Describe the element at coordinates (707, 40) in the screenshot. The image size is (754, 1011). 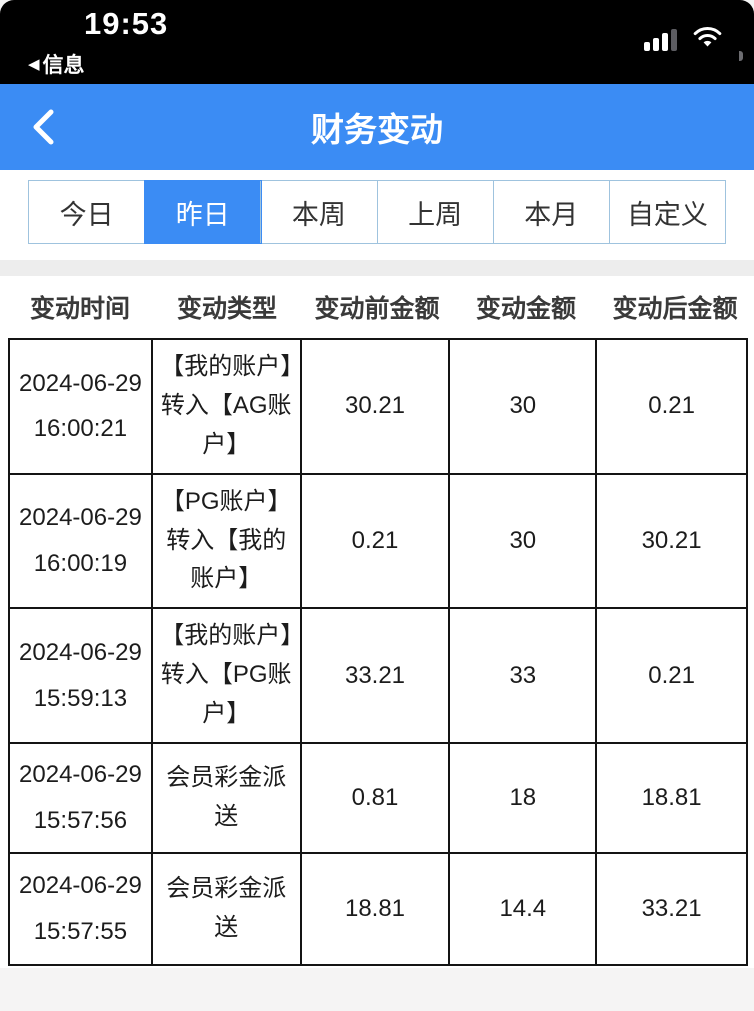
I see `wifi-icon` at that location.